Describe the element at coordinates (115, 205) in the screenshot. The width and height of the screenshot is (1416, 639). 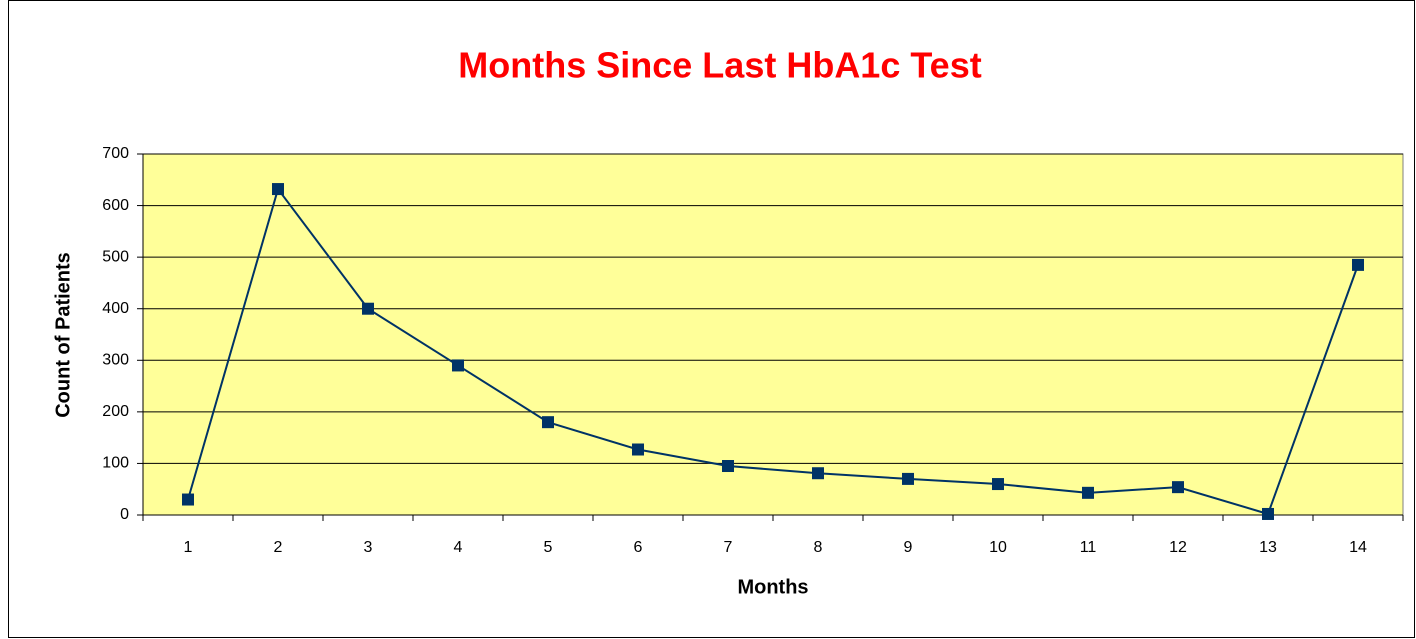
I see `y-tick-label: 600` at that location.